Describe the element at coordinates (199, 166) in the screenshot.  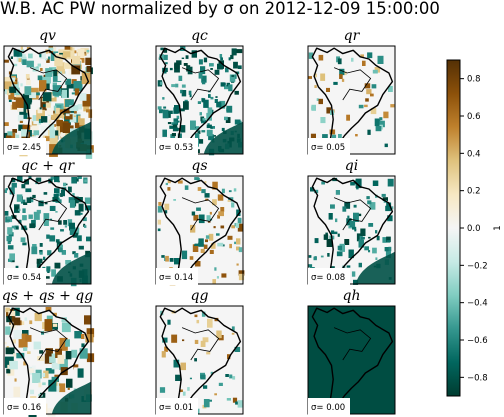
I see `panel-title: qs` at that location.